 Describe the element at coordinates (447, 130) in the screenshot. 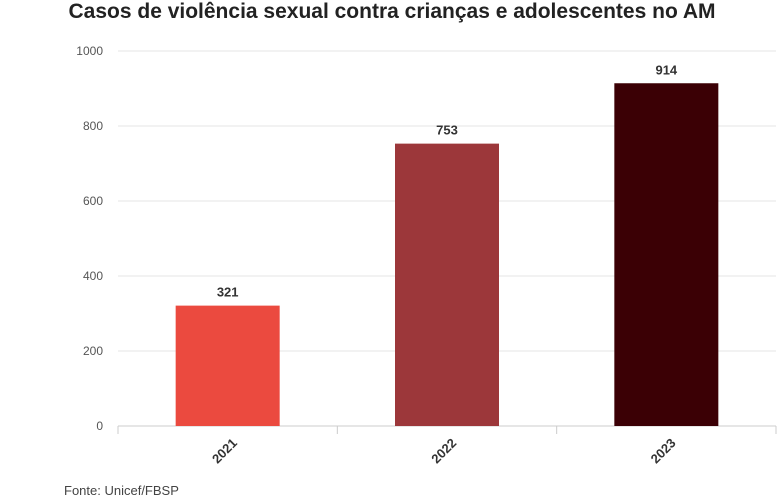

I see `data-label: 753` at that location.